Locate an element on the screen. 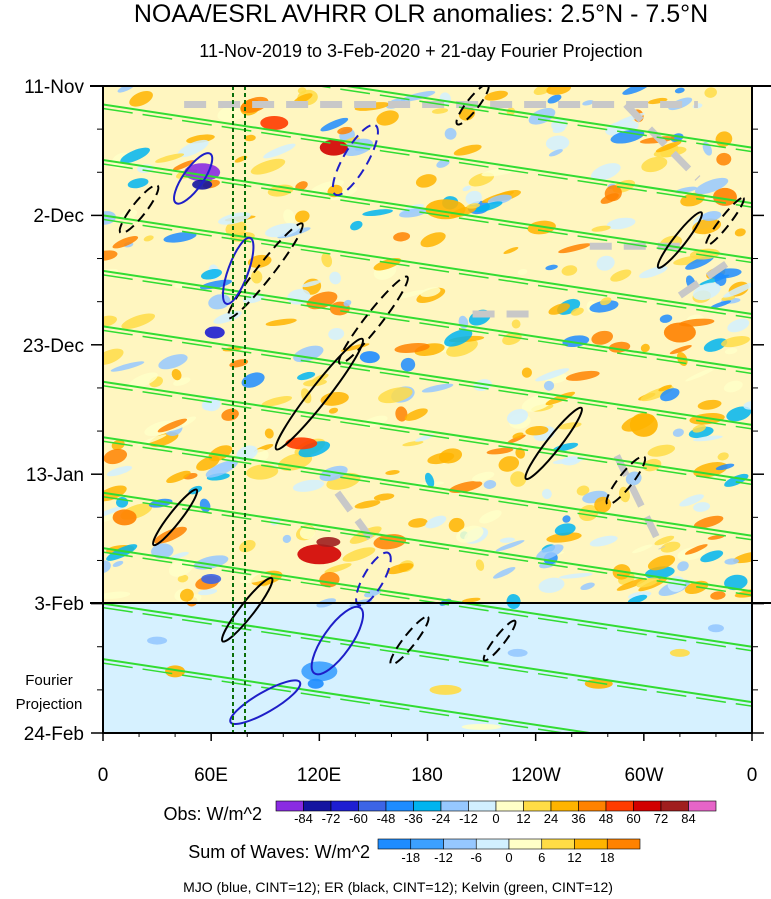 This screenshot has height=899, width=771. x-tick-label: 120E is located at coordinates (319, 775).